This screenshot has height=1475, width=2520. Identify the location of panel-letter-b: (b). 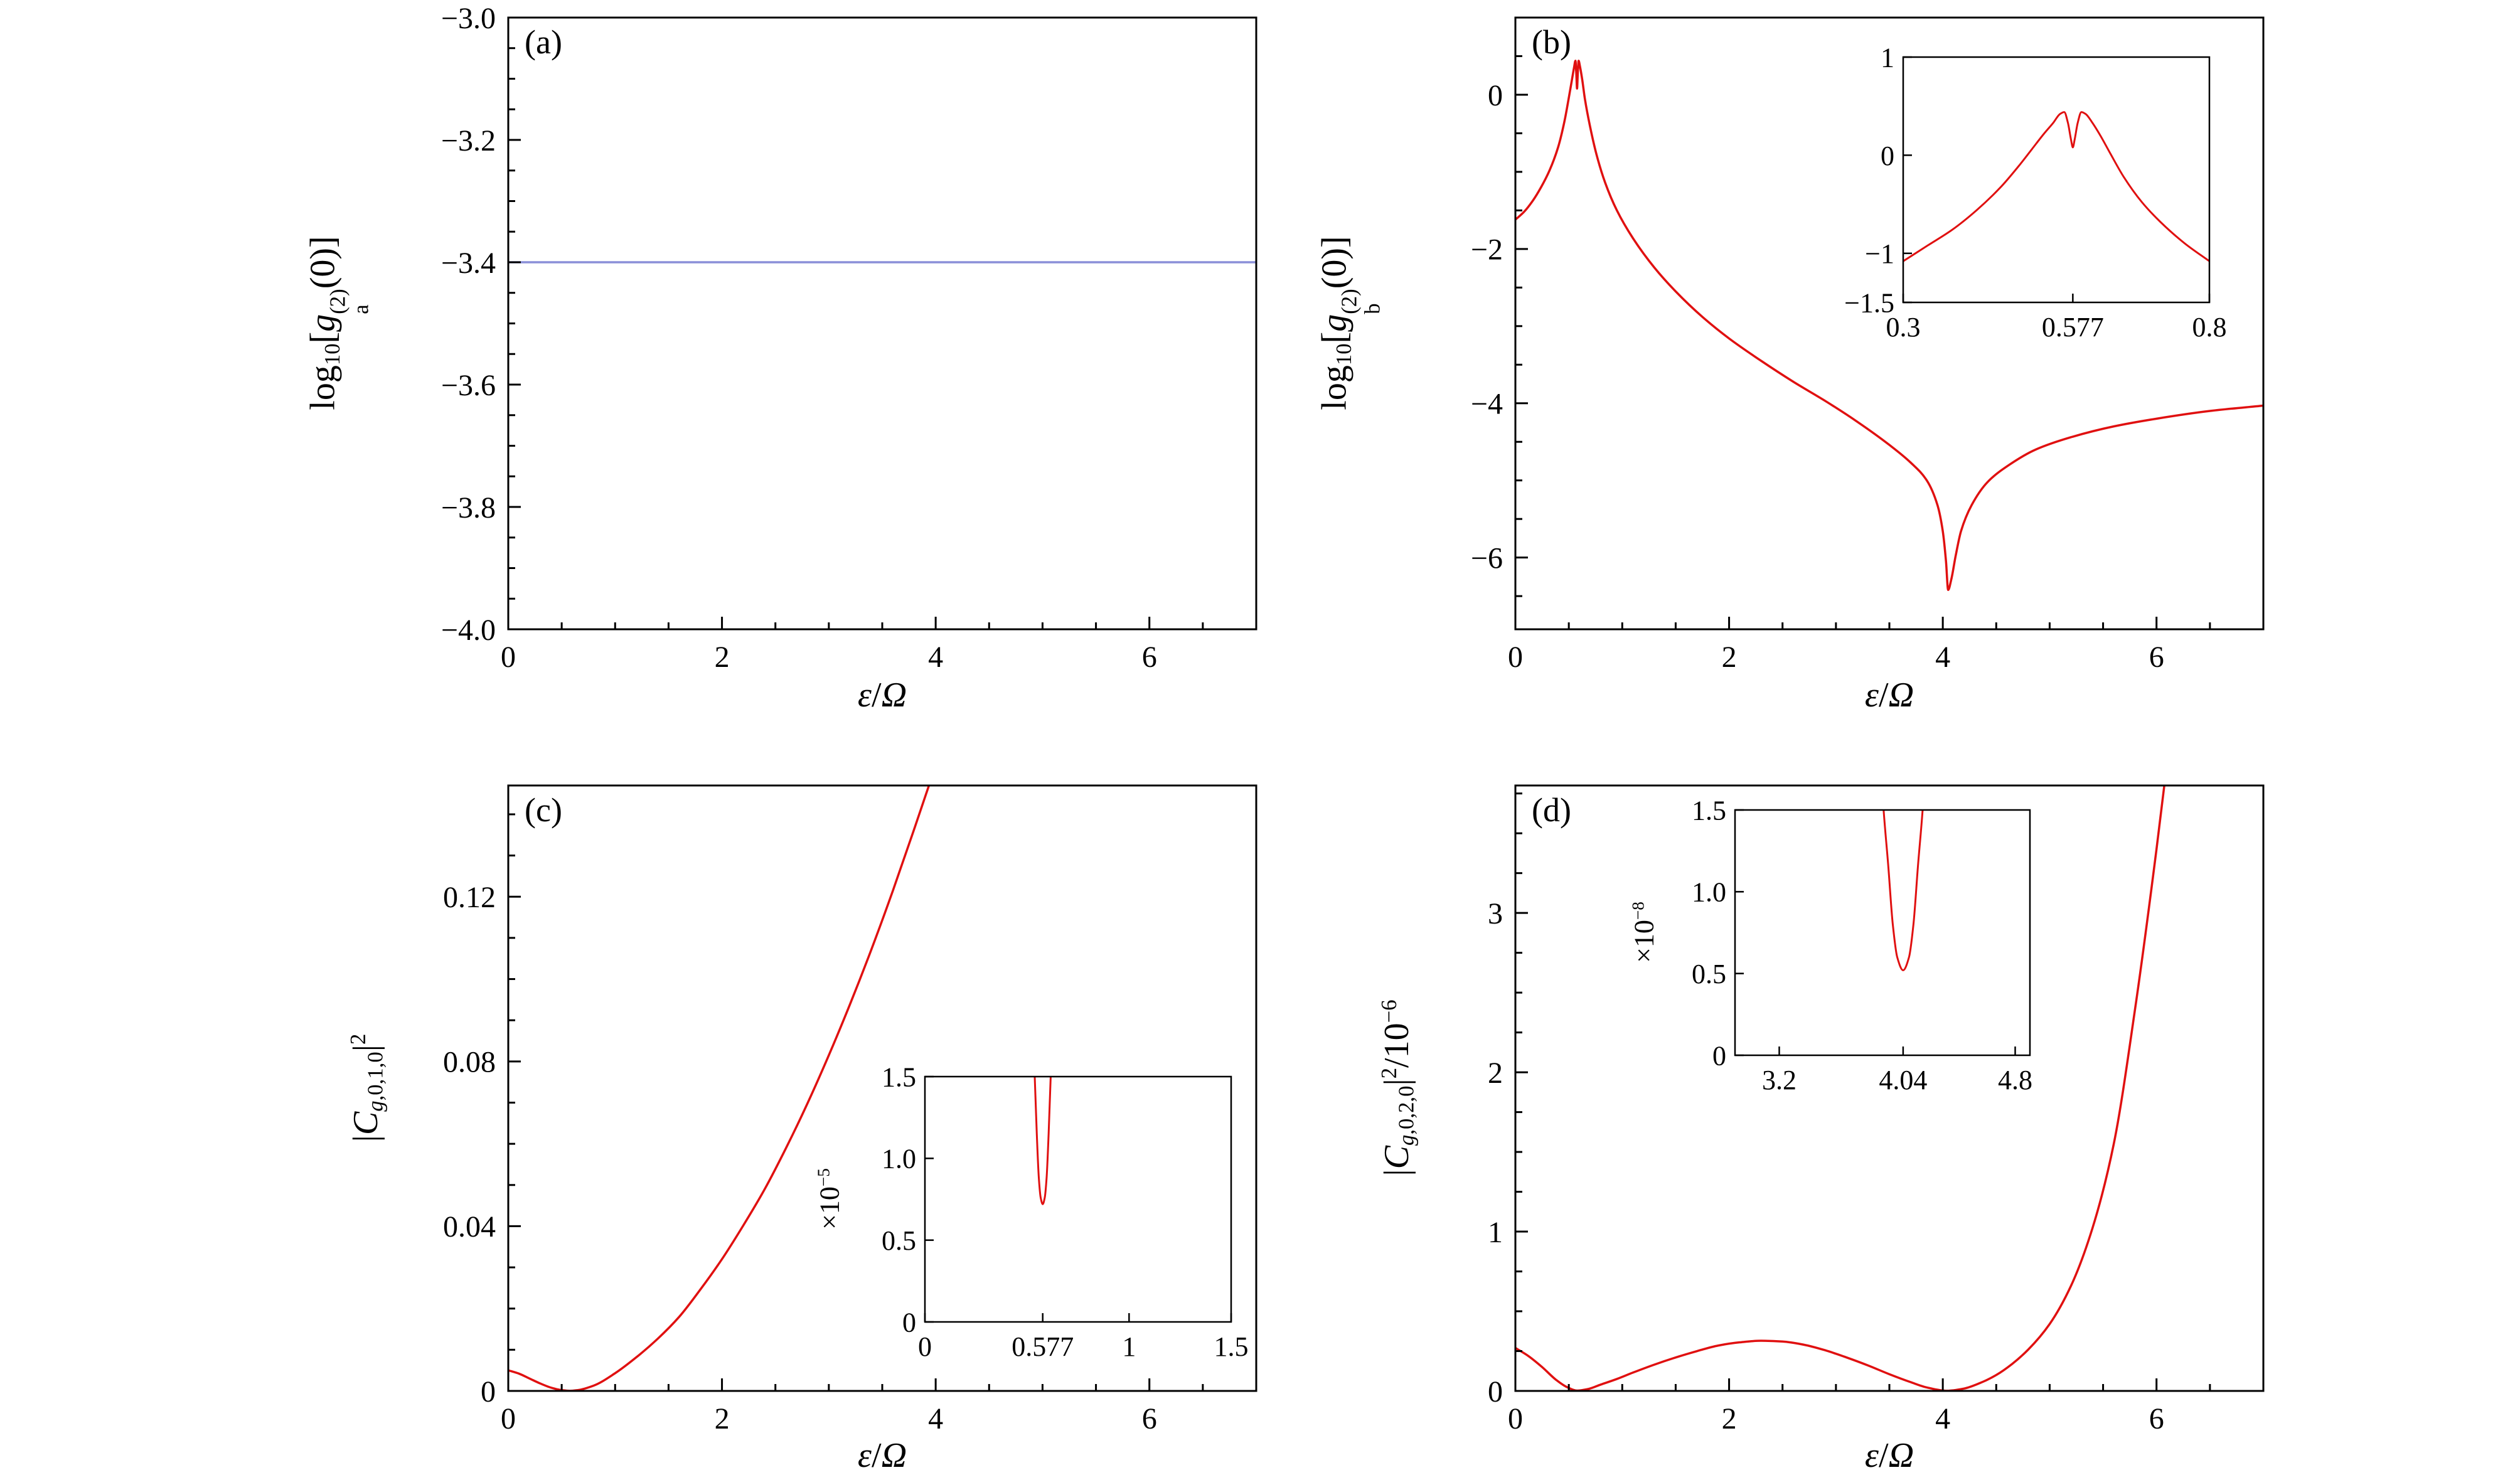
(1551, 42).